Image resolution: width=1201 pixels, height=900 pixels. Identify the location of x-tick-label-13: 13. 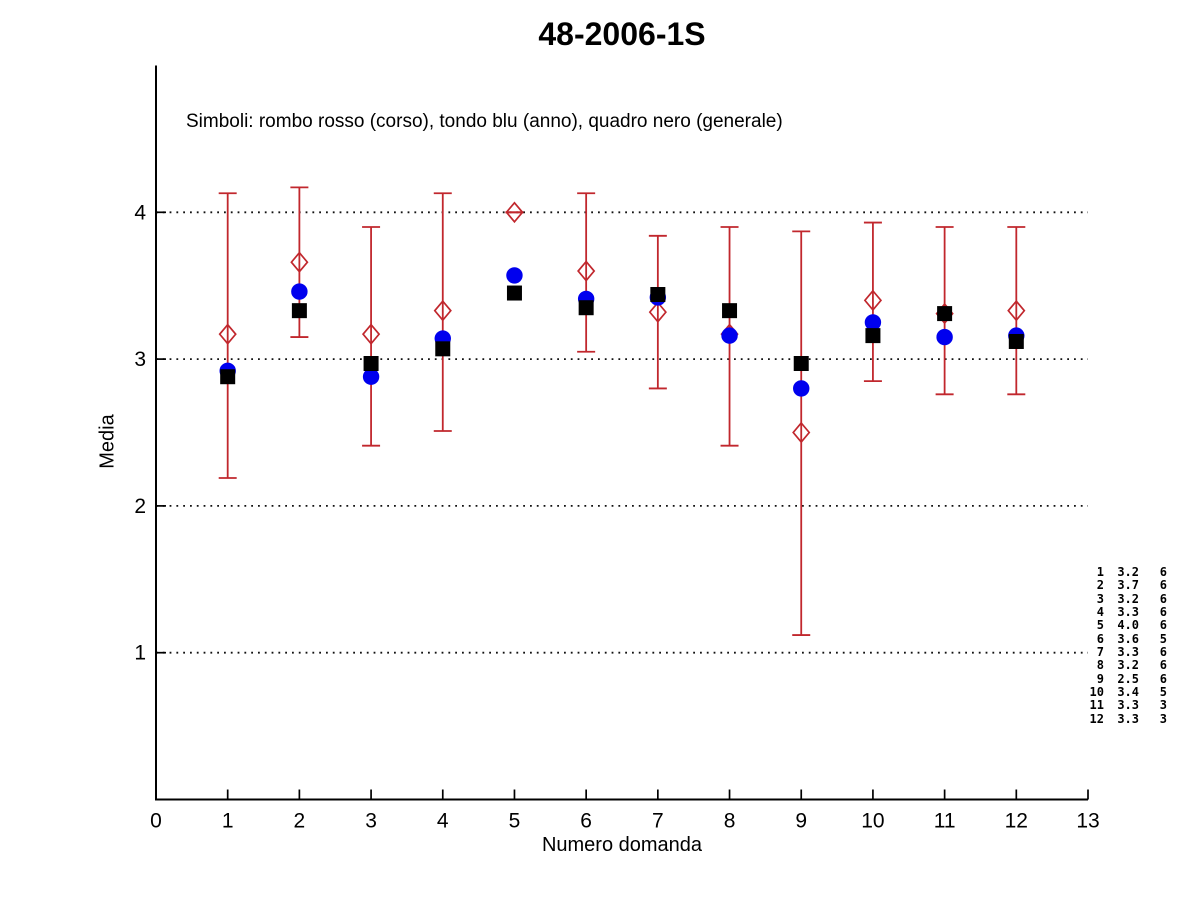
(1087, 821).